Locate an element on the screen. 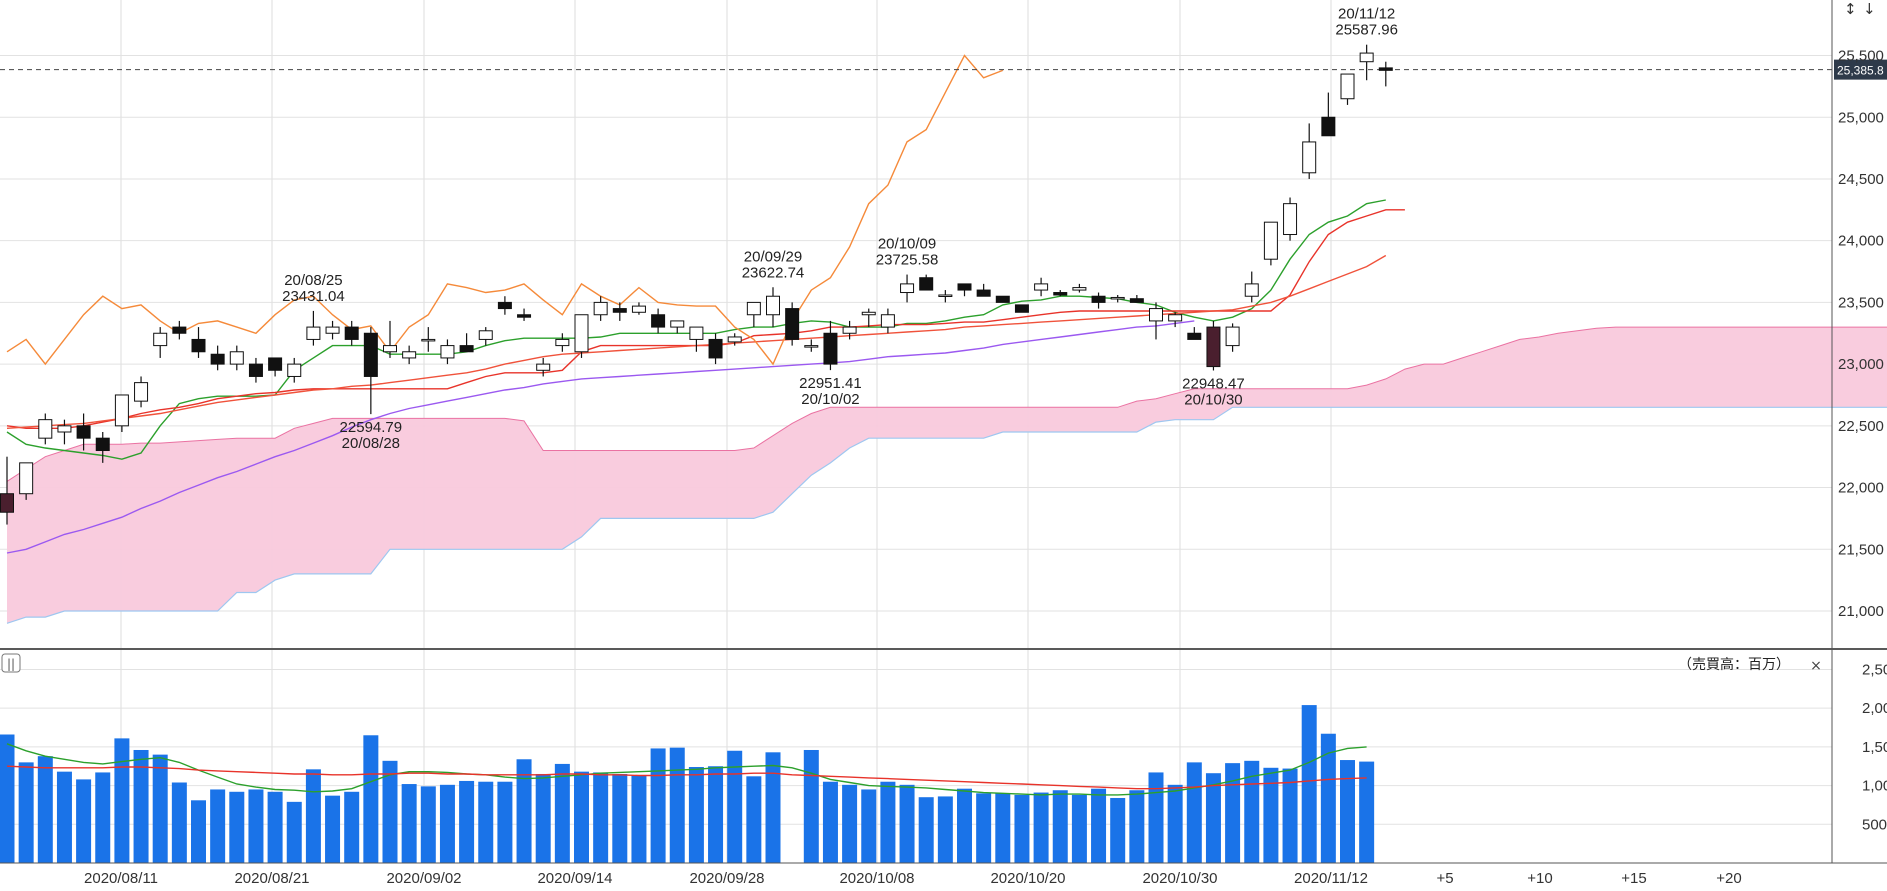  x-axis-label: 2020/11/12 is located at coordinates (1331, 878).